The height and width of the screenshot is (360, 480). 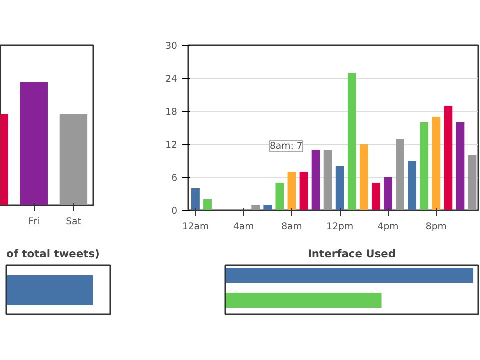 I want to click on y-tick-label: 0, so click(x=175, y=211).